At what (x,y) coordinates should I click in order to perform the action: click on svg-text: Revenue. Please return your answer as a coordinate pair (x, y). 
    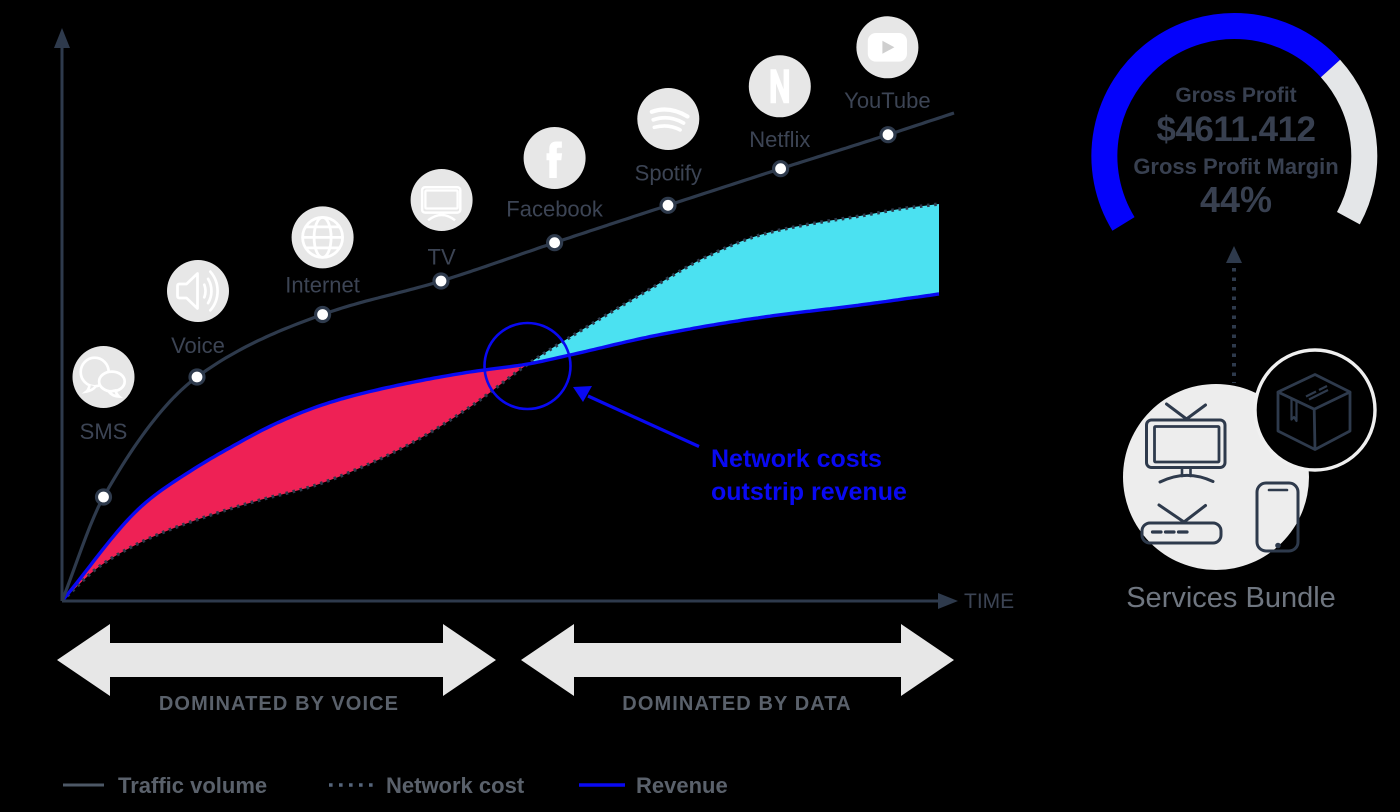
    Looking at the image, I should click on (682, 785).